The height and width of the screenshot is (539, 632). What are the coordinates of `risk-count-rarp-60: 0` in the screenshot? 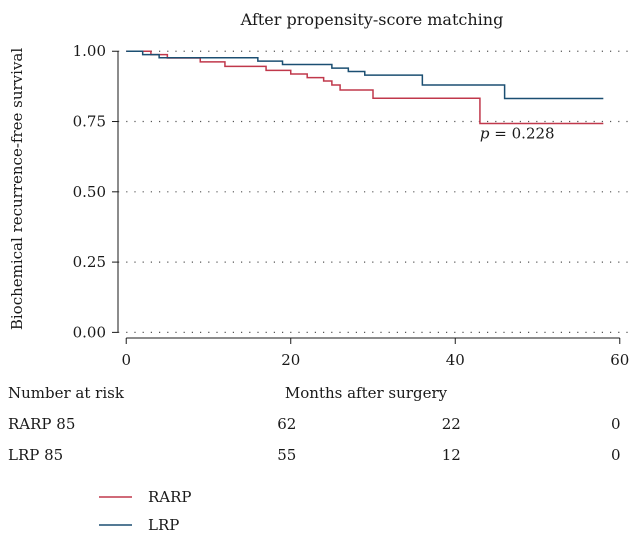 It's located at (616, 424).